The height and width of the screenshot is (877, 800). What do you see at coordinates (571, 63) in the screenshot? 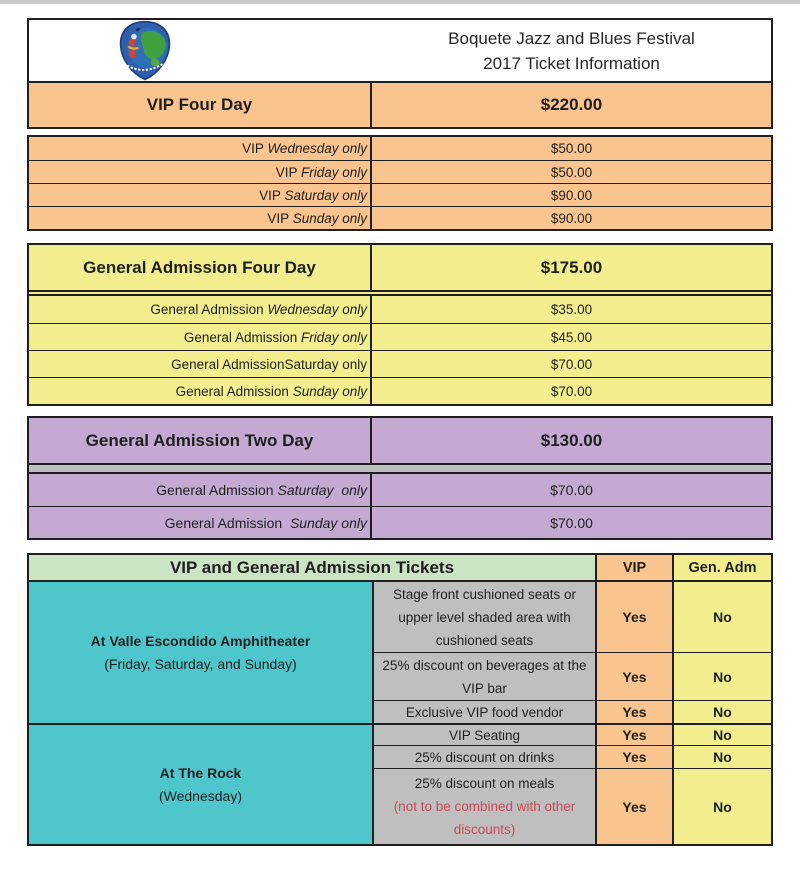
I see `page-title-line2: 2017 Ticket Information` at bounding box center [571, 63].